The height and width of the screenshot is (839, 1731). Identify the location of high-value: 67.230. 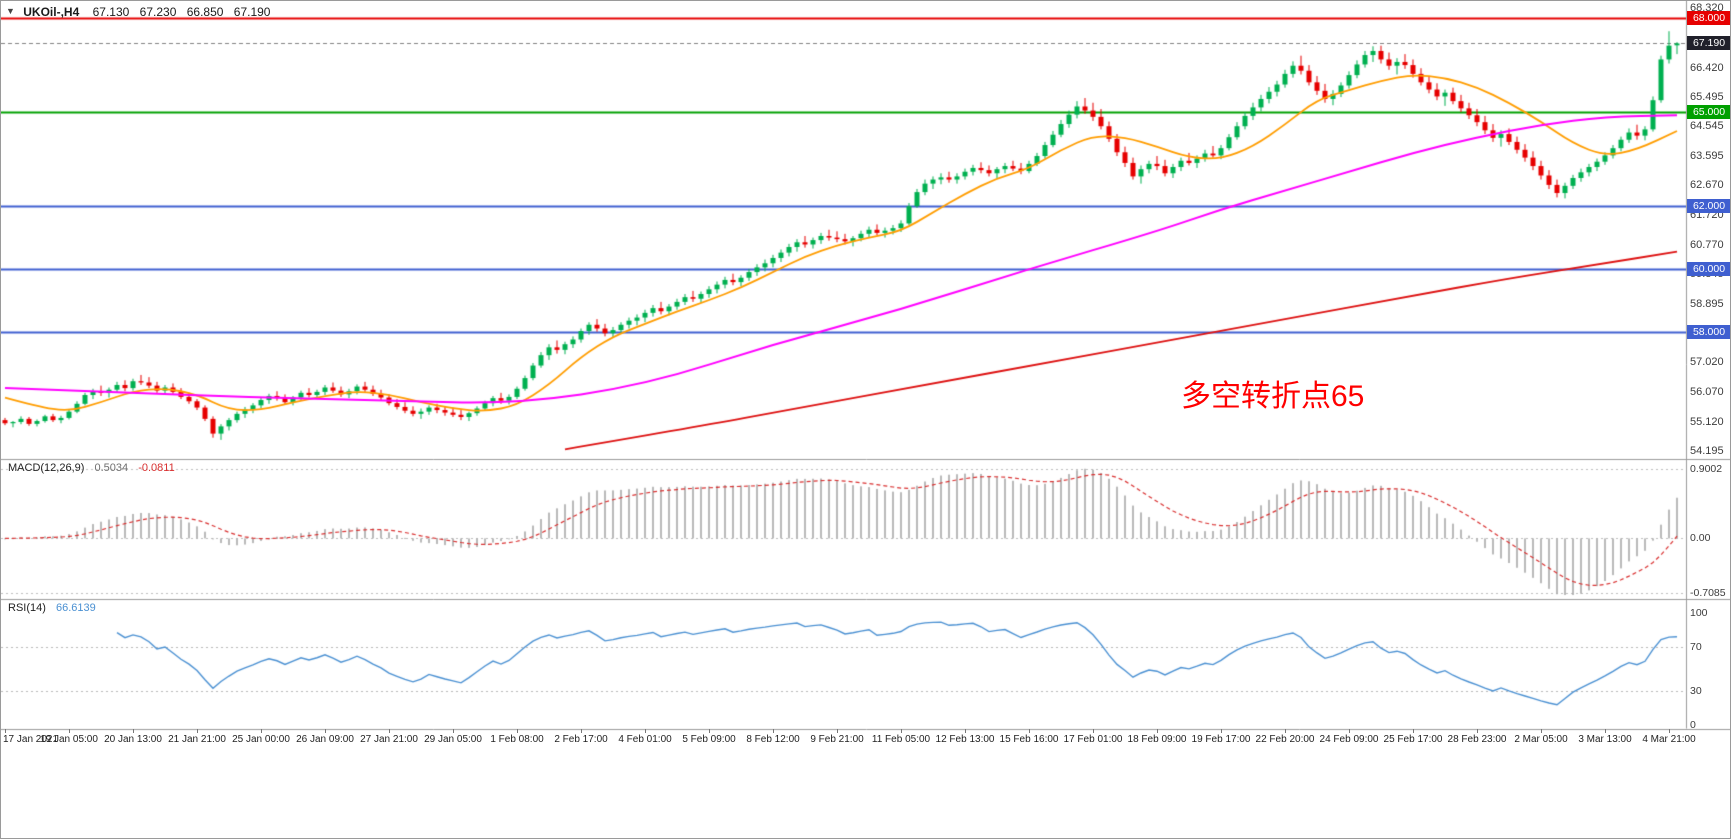
(158, 12).